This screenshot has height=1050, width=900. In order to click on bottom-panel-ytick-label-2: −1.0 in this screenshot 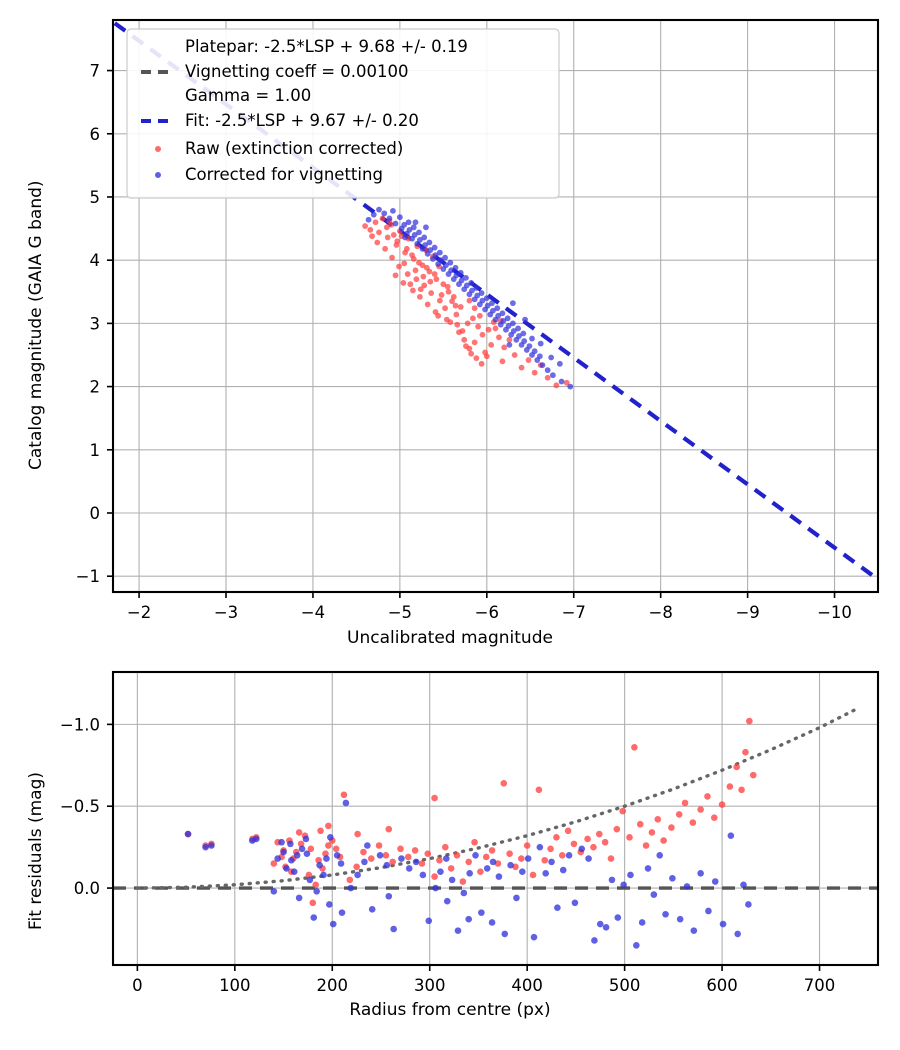, I will do `click(80, 724)`.